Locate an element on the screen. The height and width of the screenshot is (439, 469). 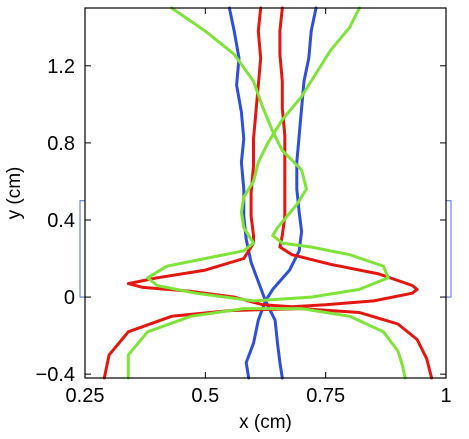
y-tick-label: 1.2 is located at coordinates (61, 67).